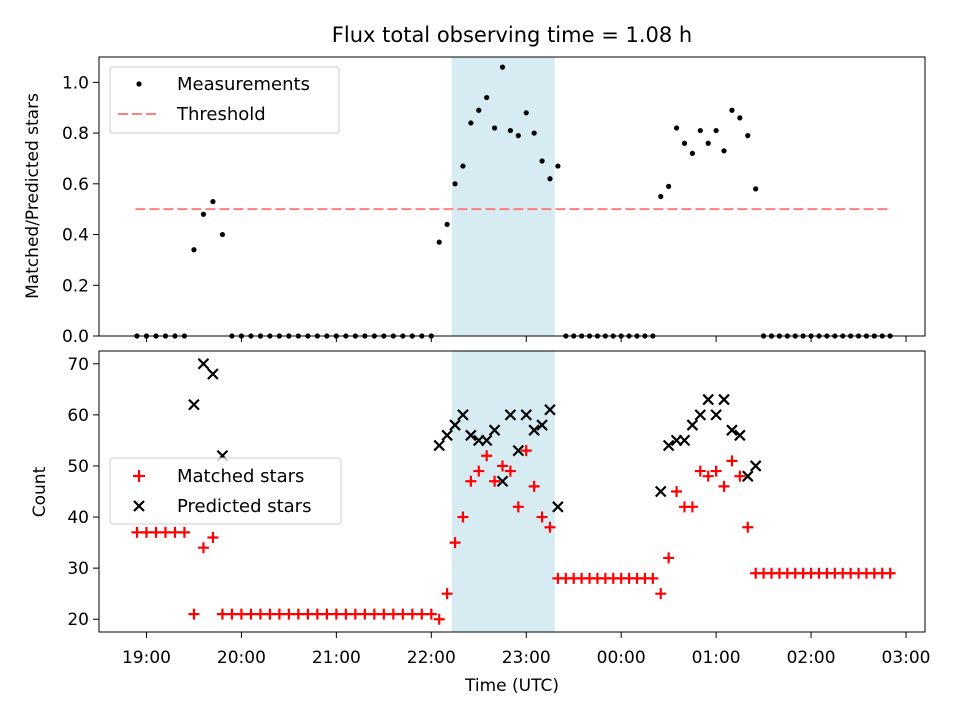 The width and height of the screenshot is (960, 720). I want to click on legend-predicted-marker, so click(139, 506).